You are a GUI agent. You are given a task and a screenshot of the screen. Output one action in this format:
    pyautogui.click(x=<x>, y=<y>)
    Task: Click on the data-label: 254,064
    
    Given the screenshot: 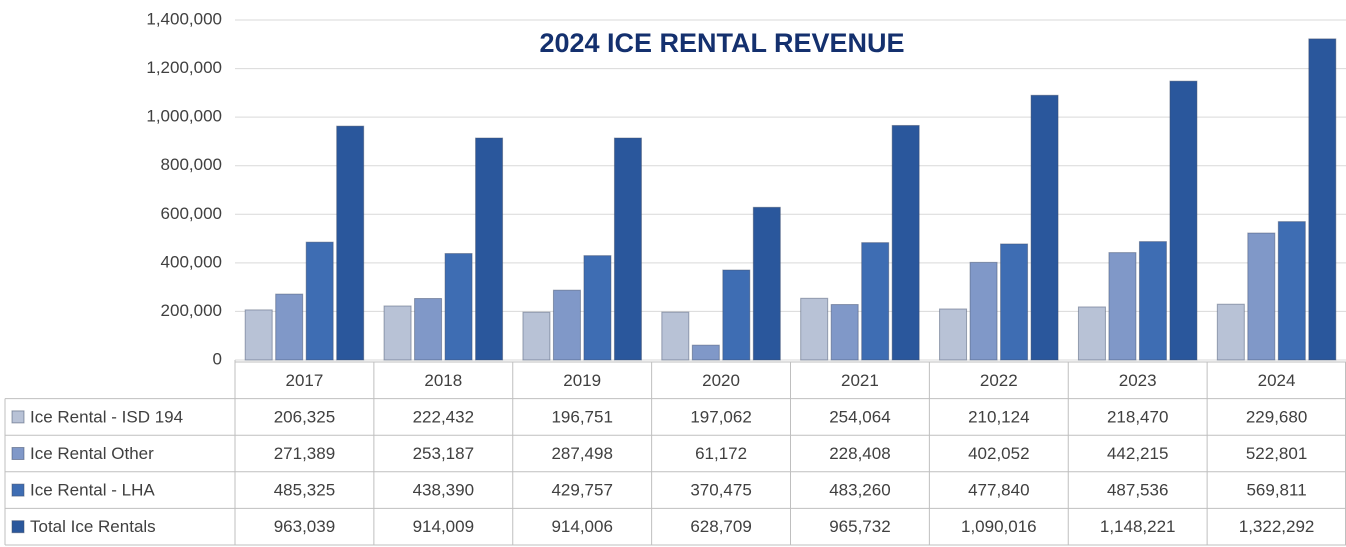 What is the action you would take?
    pyautogui.click(x=859, y=416)
    